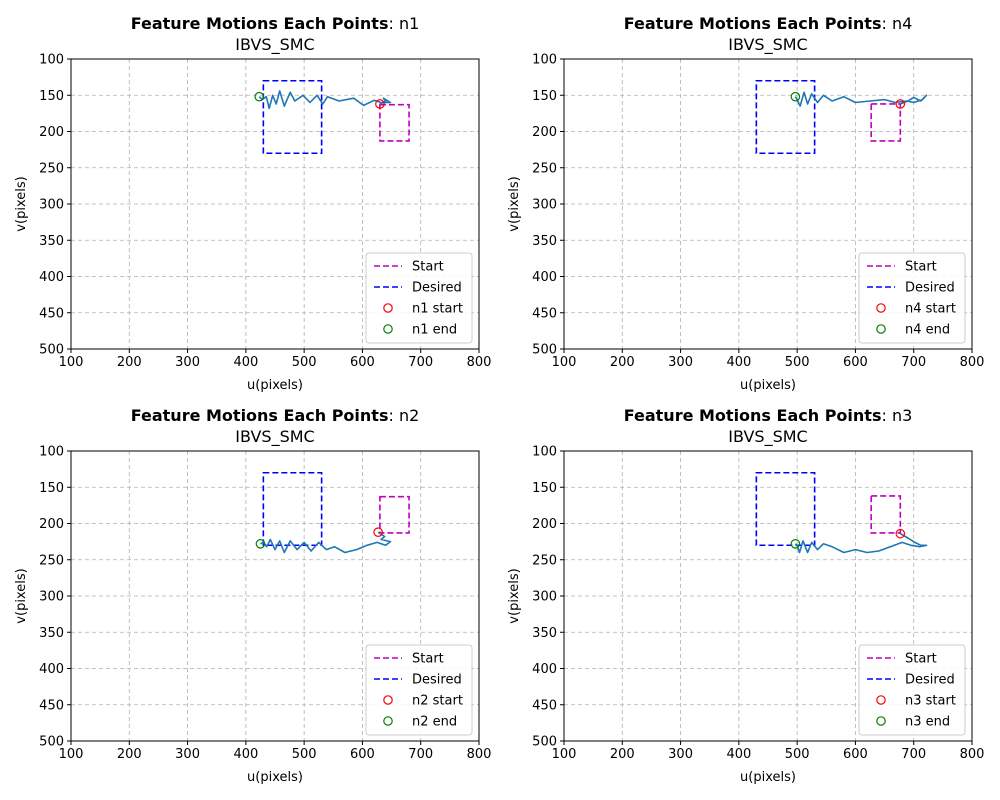  I want to click on chart-title-suffix: : n1, so click(403, 23).